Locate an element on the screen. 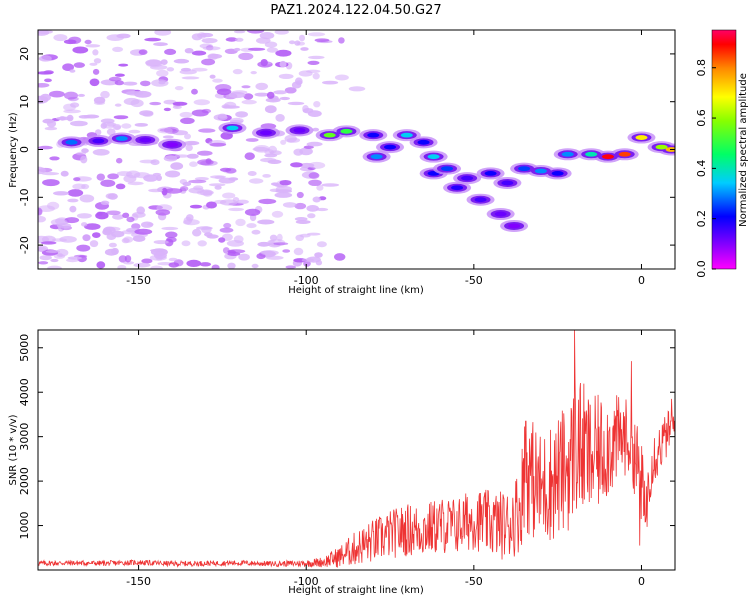 The image size is (750, 600). x-tick-label: -50 is located at coordinates (474, 581).